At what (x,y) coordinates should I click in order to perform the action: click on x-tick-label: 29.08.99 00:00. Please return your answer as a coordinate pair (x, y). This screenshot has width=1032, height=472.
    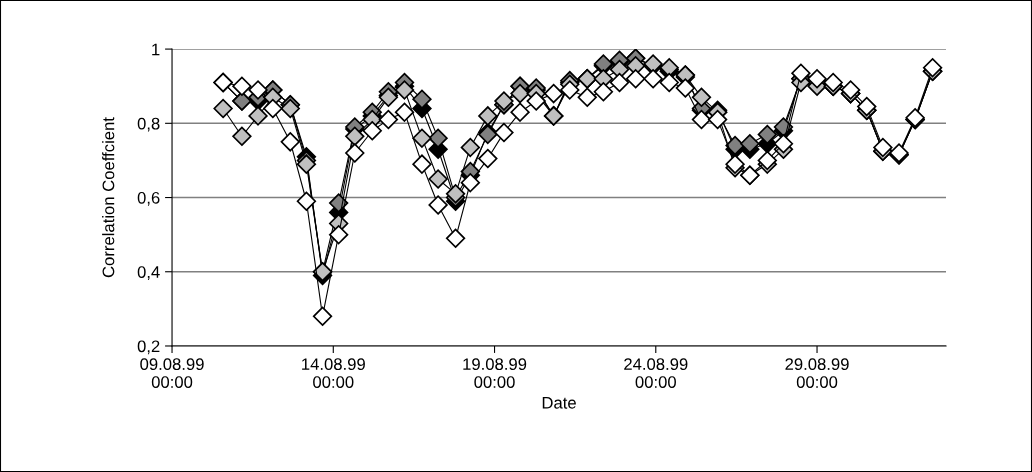
    Looking at the image, I should click on (817, 373).